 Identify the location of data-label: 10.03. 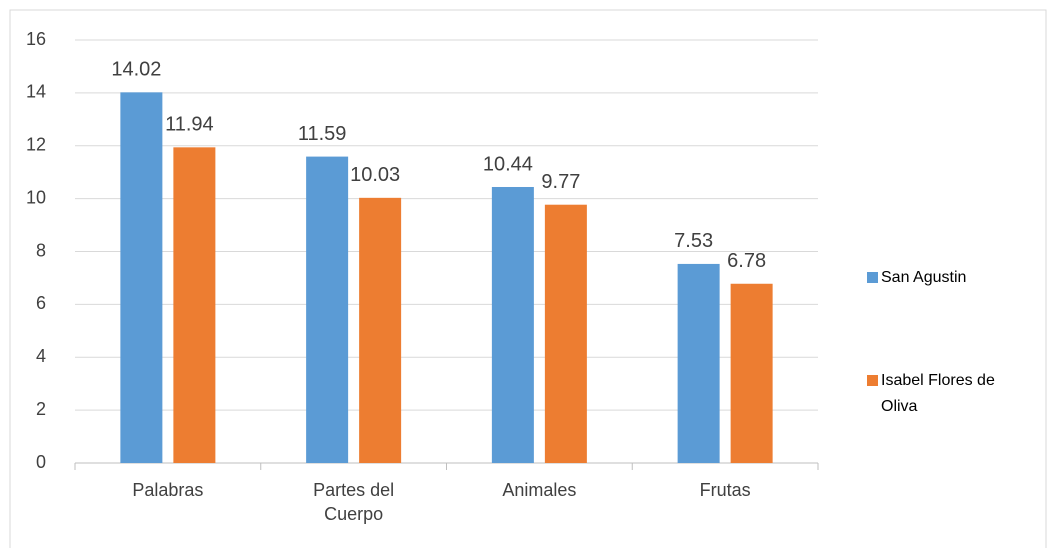
(375, 175).